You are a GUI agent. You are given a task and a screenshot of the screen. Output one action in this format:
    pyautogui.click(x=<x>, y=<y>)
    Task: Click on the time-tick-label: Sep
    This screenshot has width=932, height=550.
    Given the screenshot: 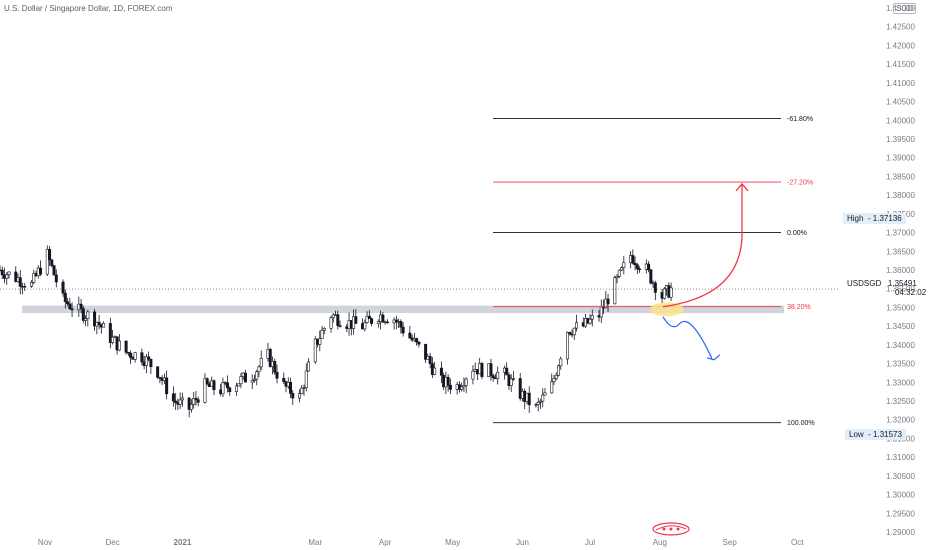 What is the action you would take?
    pyautogui.click(x=730, y=542)
    